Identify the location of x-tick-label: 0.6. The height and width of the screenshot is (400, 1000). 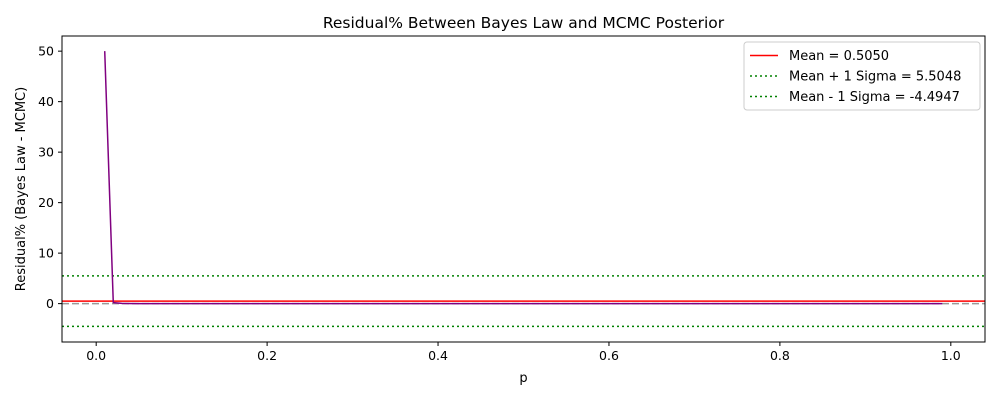
(609, 355).